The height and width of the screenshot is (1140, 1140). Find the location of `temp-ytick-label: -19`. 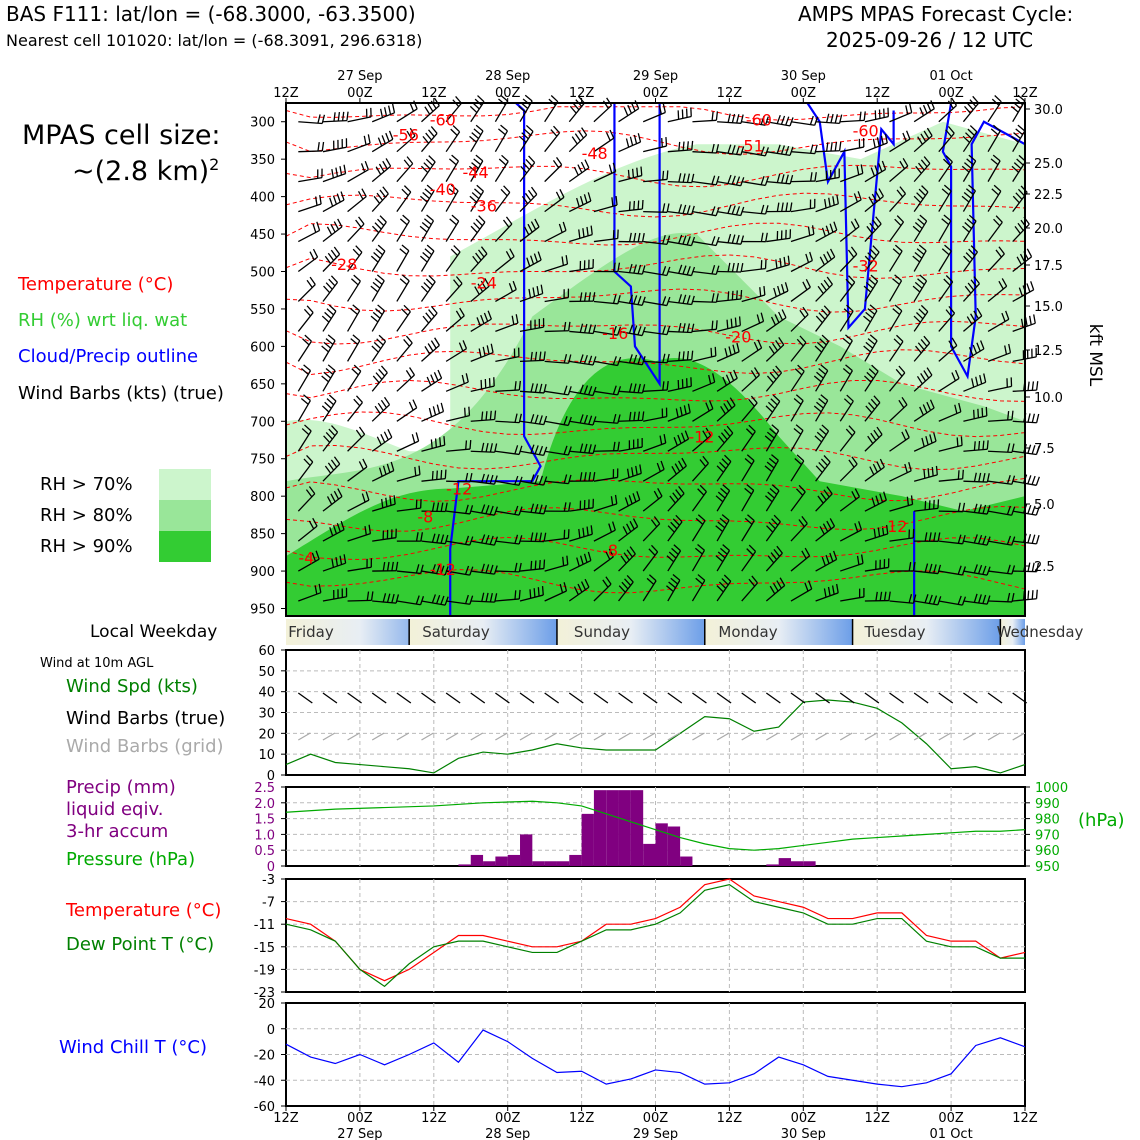

temp-ytick-label: -19 is located at coordinates (264, 970).